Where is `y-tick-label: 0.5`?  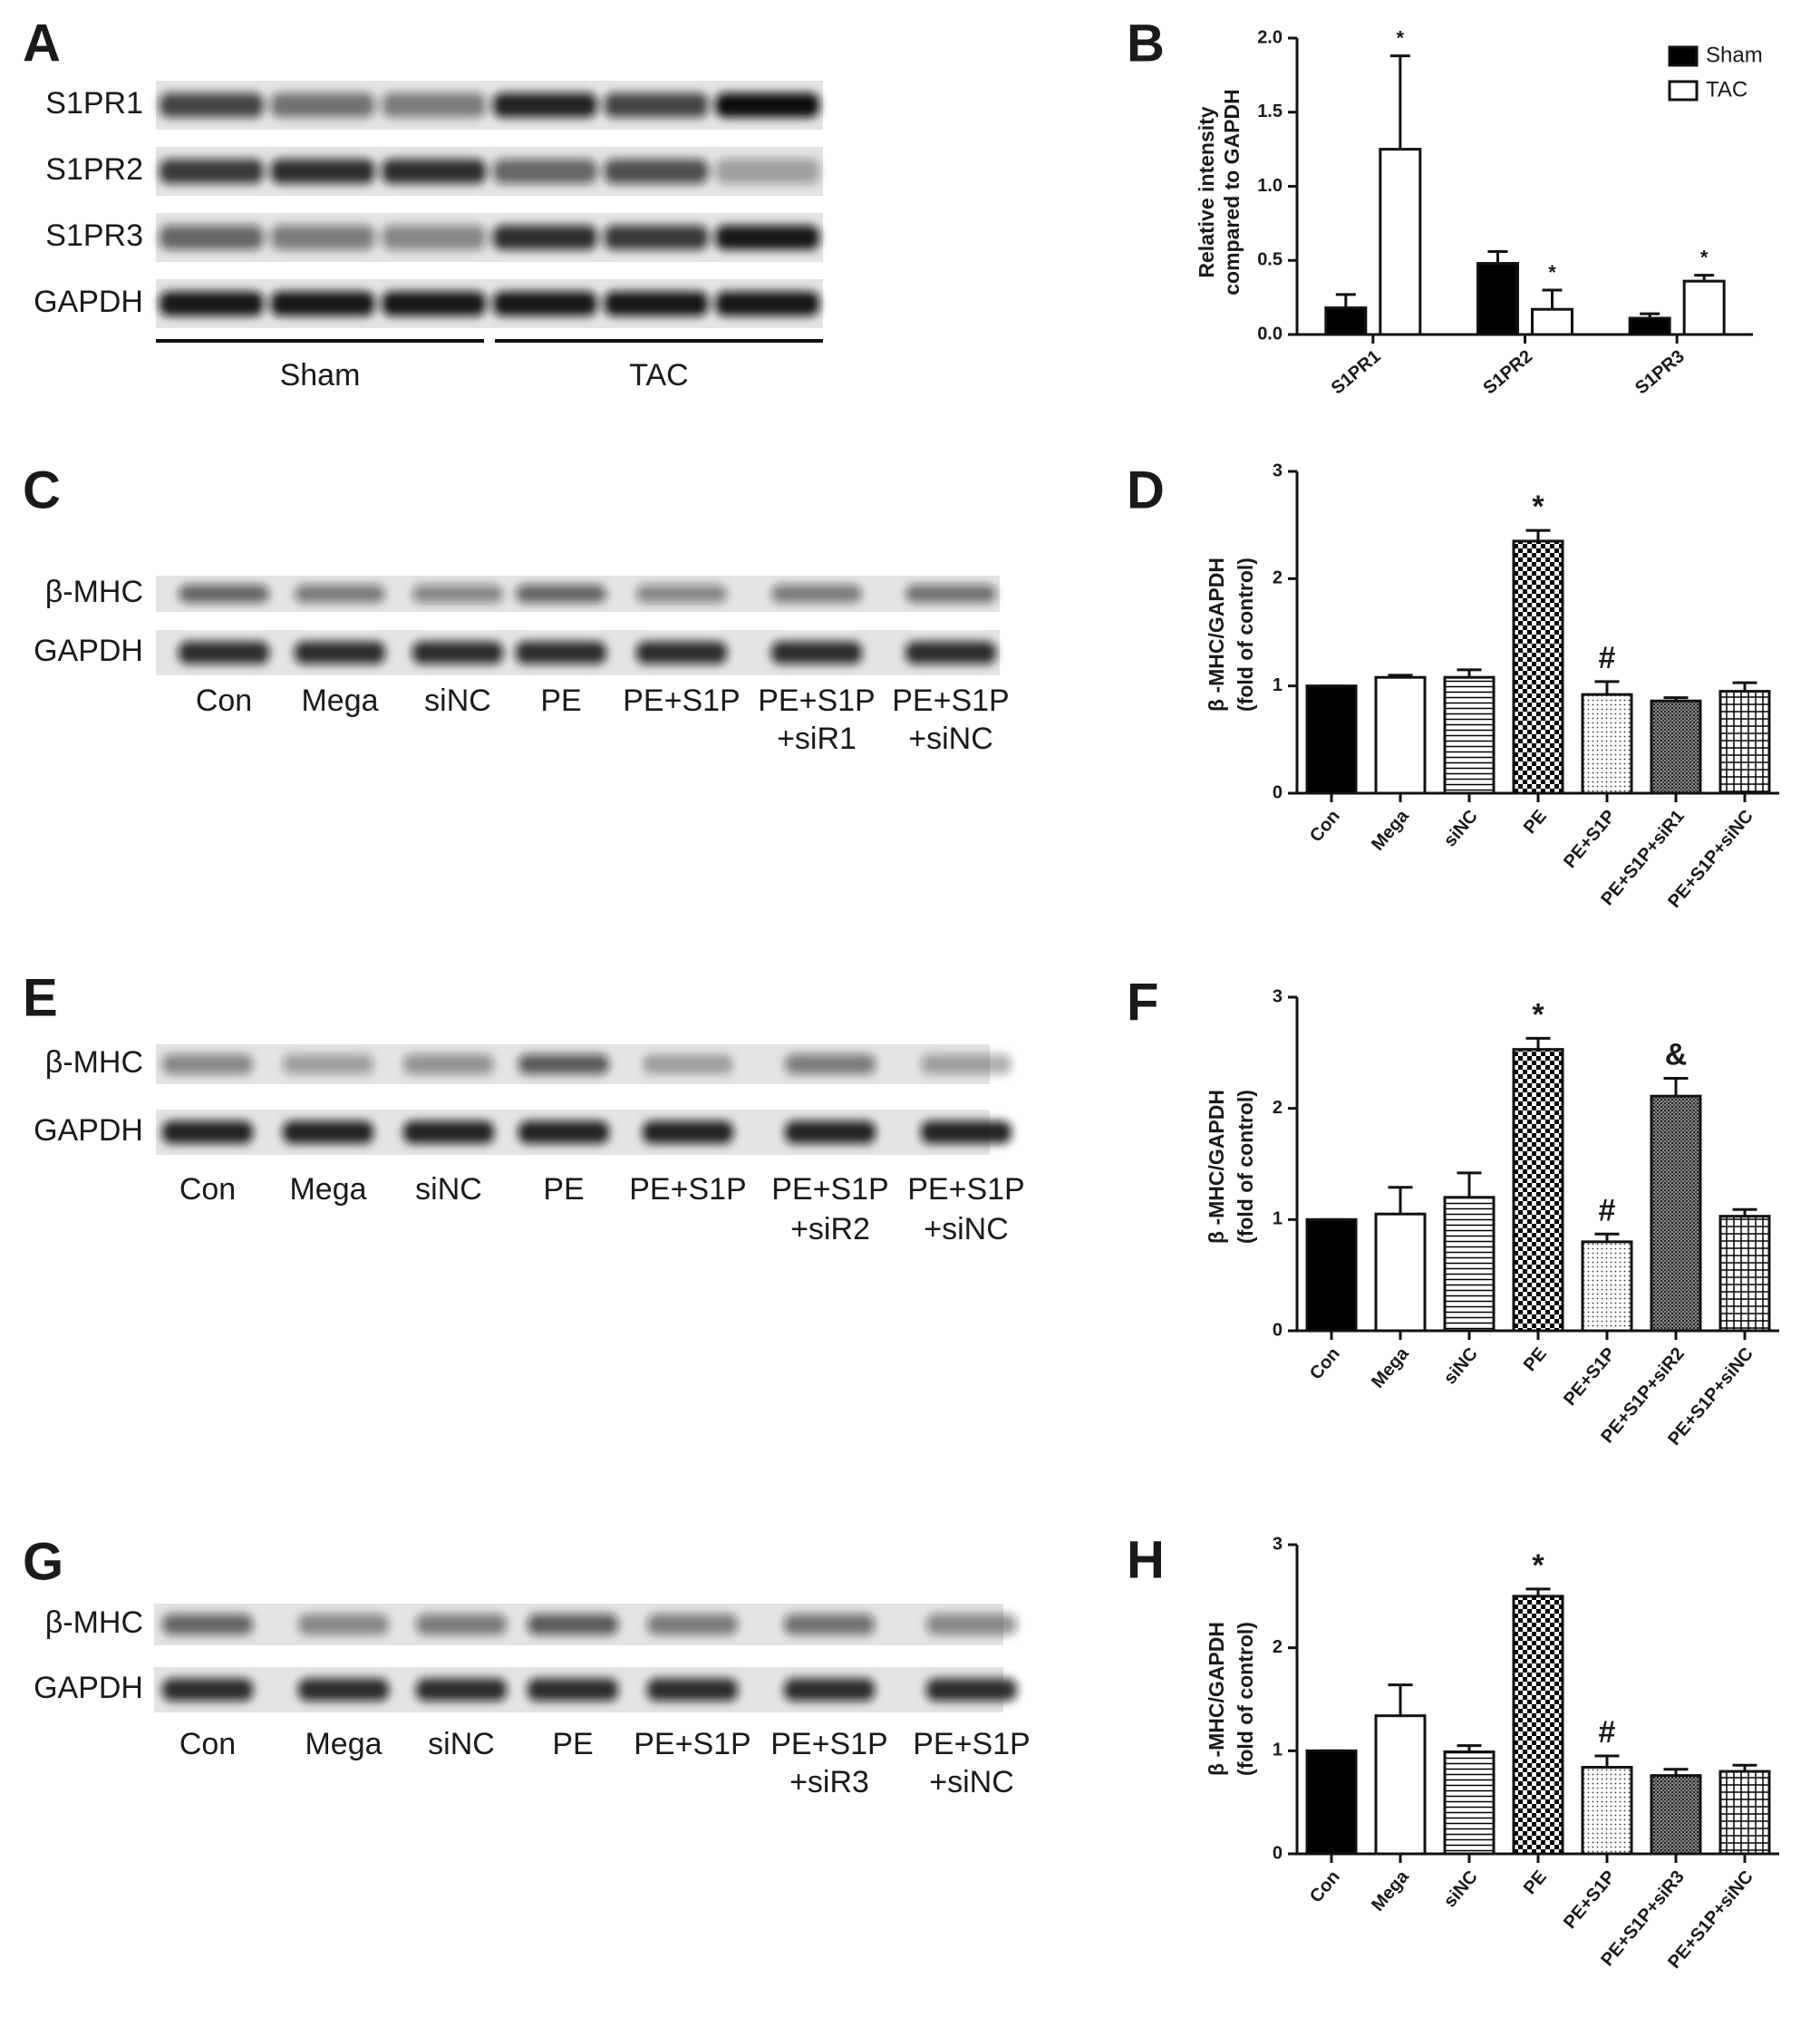
y-tick-label: 0.5 is located at coordinates (1270, 260).